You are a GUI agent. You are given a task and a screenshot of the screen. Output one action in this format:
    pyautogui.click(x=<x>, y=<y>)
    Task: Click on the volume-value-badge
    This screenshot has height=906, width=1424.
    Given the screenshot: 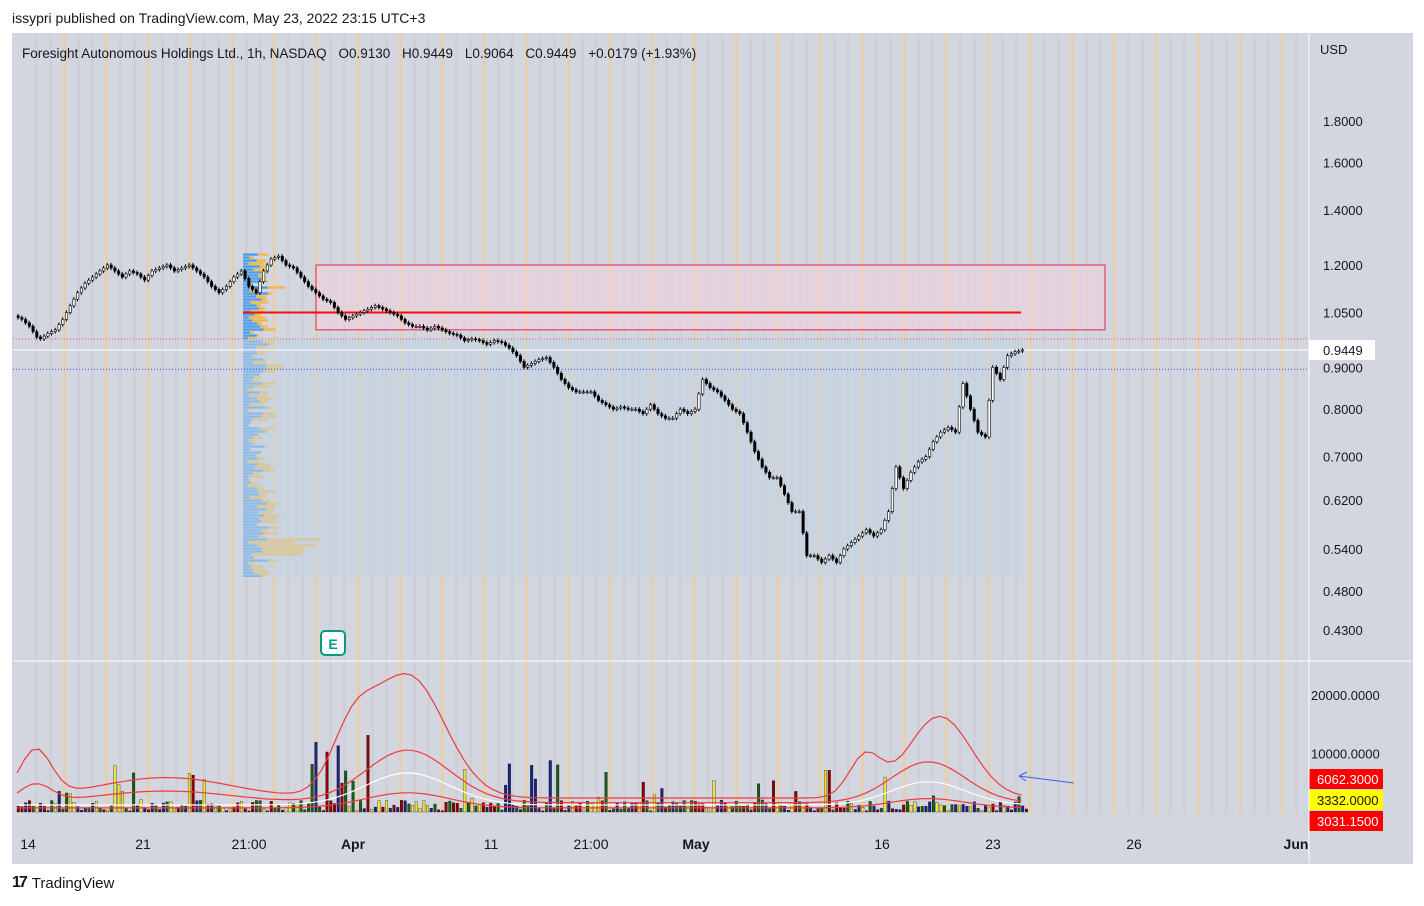 What is the action you would take?
    pyautogui.click(x=1346, y=821)
    